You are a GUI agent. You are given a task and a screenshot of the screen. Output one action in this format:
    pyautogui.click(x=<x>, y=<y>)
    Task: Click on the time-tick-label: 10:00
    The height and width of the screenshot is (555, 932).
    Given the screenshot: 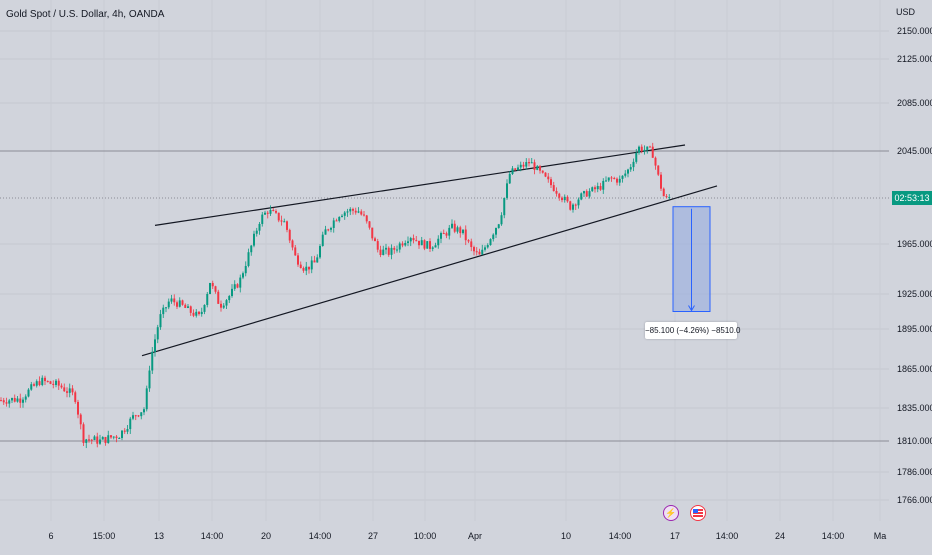 What is the action you would take?
    pyautogui.click(x=425, y=536)
    